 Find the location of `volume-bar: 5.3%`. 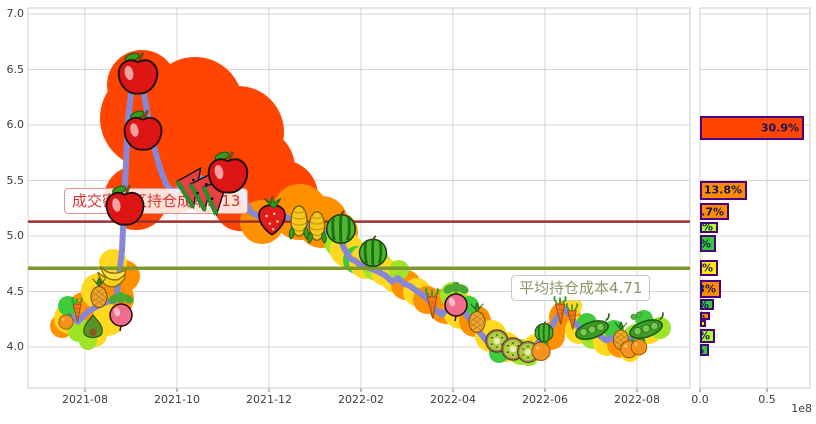

volume-bar: 5.3% is located at coordinates (709, 268).